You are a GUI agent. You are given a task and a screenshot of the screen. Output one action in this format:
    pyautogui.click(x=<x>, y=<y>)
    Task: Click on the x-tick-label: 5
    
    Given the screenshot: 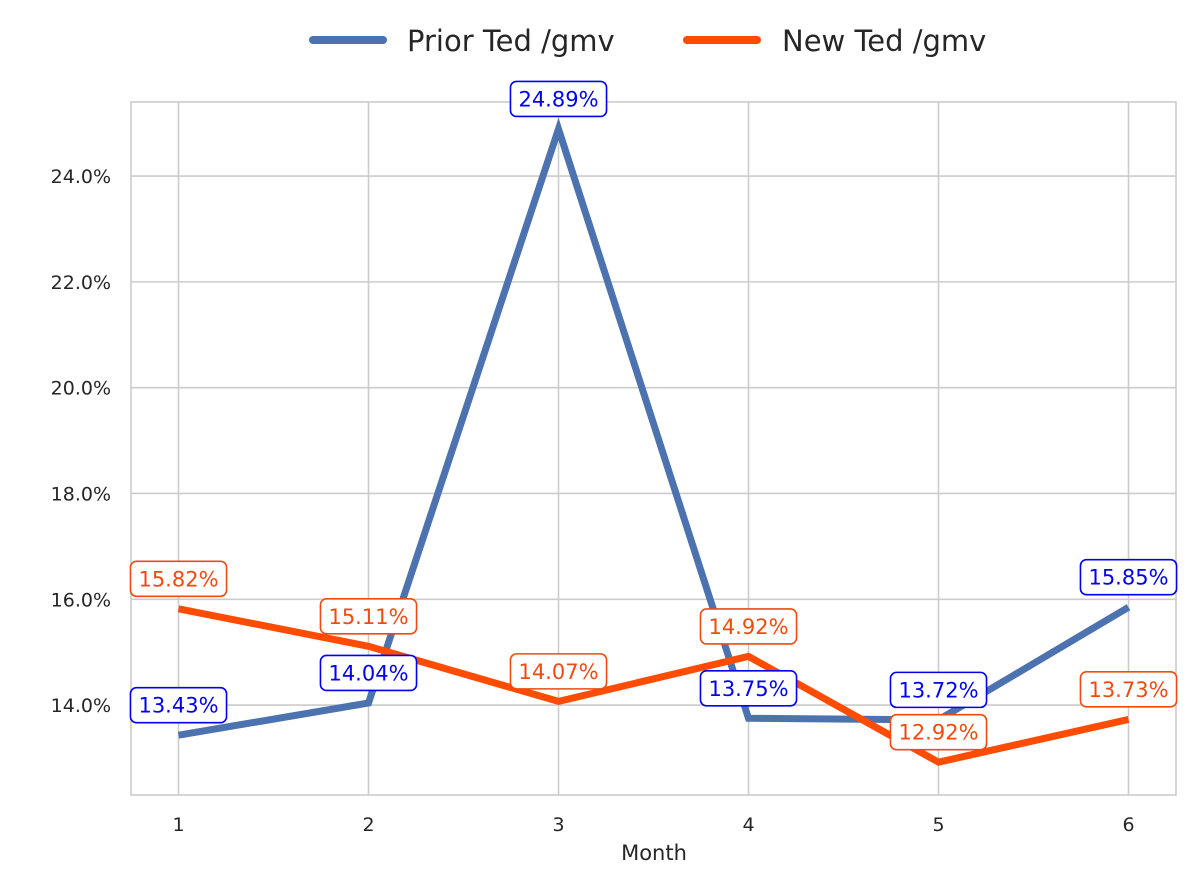 What is the action you would take?
    pyautogui.click(x=938, y=825)
    